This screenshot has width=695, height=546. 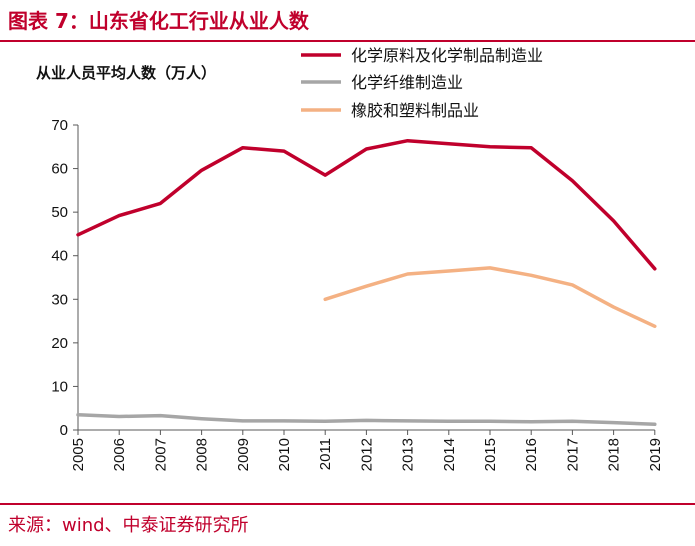 What do you see at coordinates (572, 454) in the screenshot?
I see `x-tick-label: 2017` at bounding box center [572, 454].